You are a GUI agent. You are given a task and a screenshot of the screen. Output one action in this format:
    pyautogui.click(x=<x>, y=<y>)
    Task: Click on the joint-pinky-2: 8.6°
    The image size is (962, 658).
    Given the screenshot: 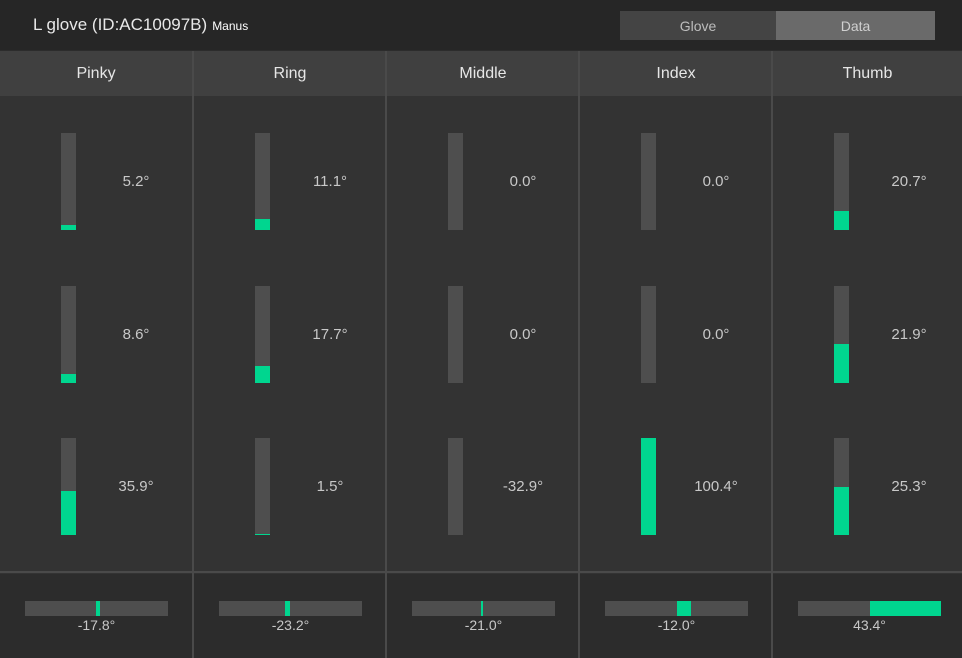 What is the action you would take?
    pyautogui.click(x=96, y=334)
    